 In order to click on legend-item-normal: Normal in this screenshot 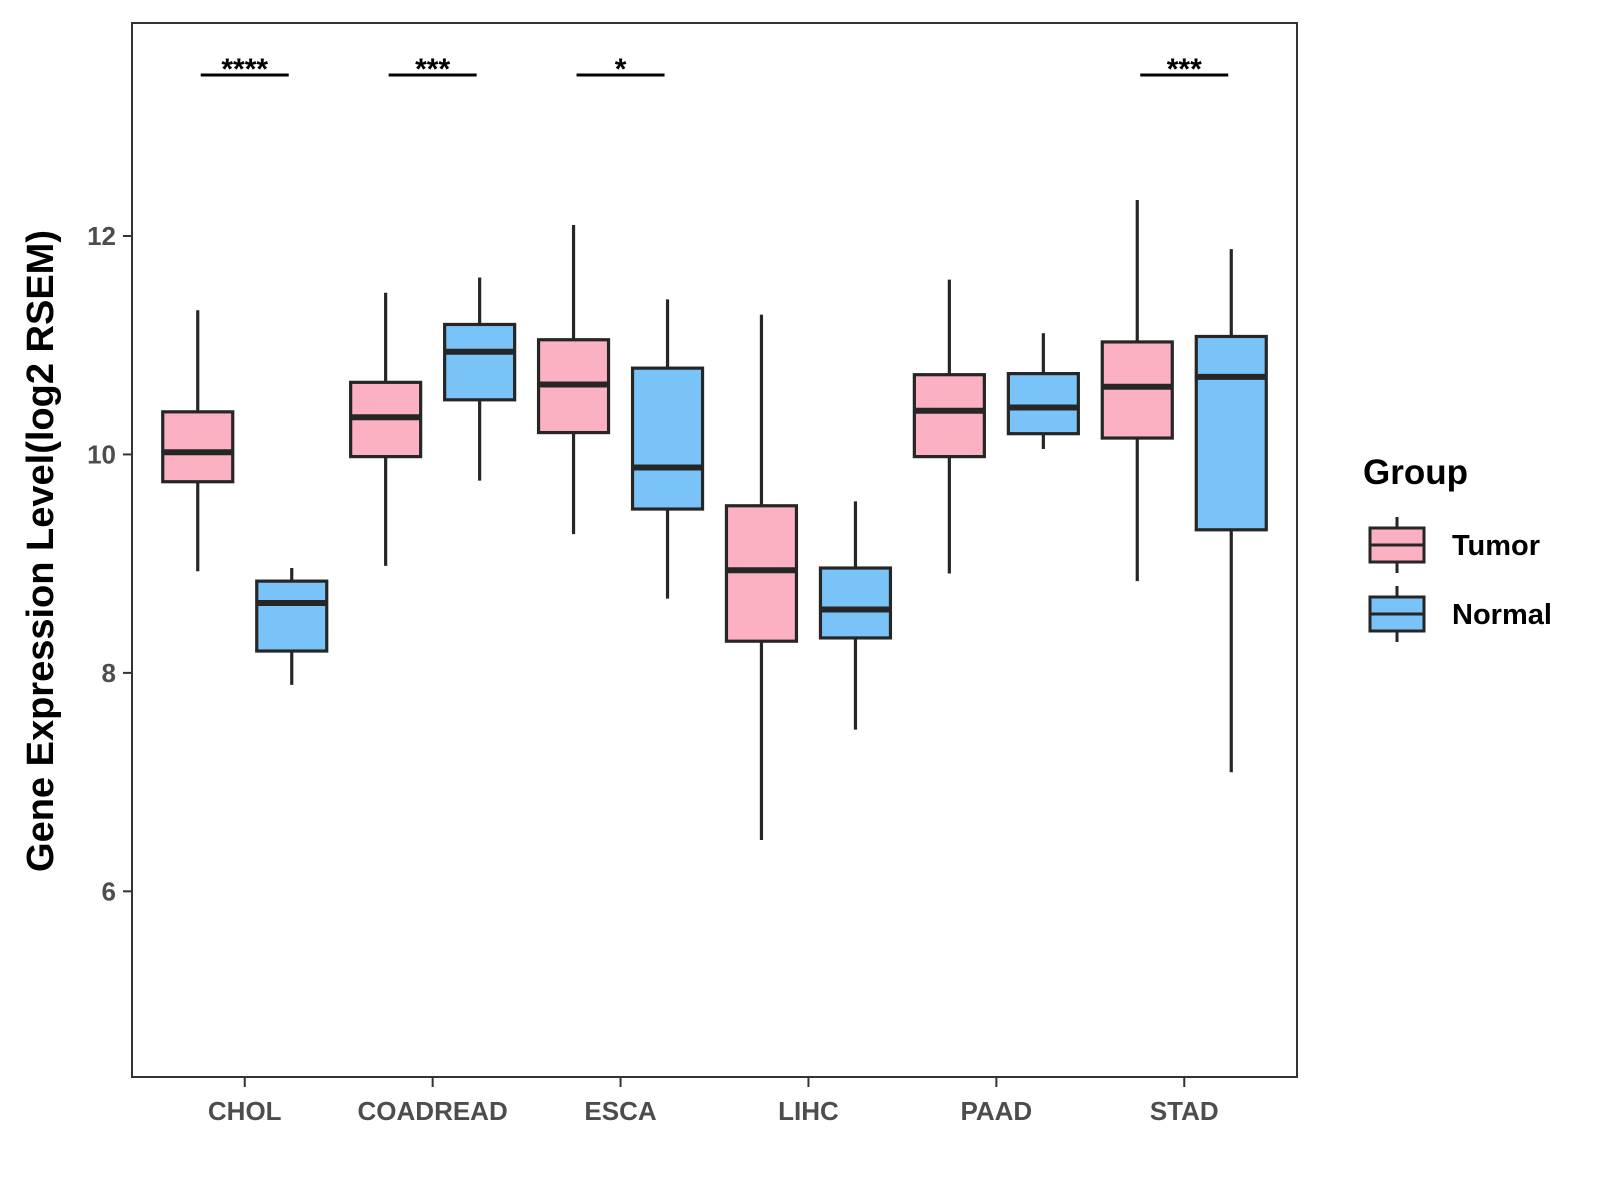, I will do `click(1460, 614)`.